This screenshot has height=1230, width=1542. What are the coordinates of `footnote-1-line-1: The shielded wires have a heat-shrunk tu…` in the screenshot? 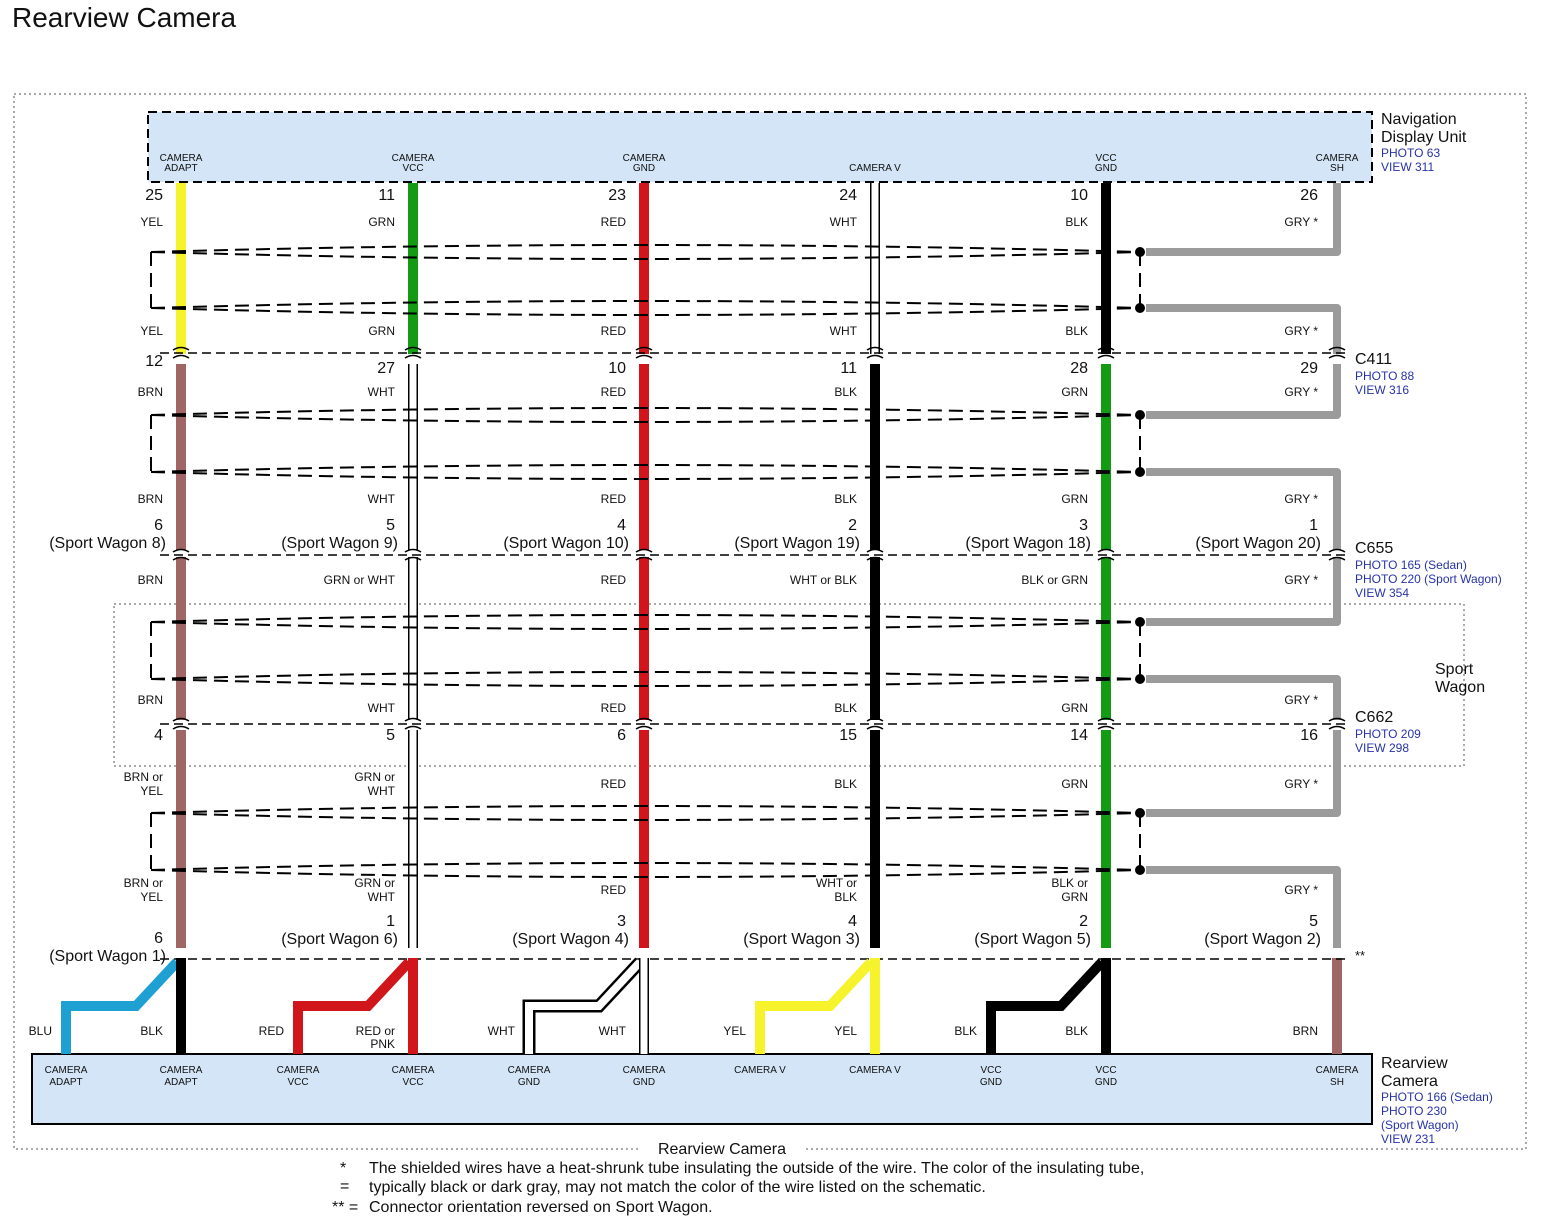 It's located at (757, 1168).